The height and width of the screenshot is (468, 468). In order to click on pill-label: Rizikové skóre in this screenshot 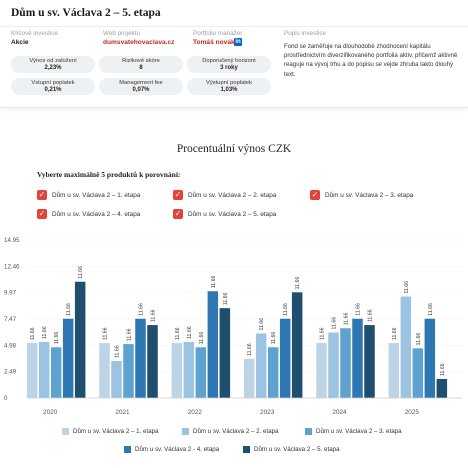, I will do `click(141, 61)`.